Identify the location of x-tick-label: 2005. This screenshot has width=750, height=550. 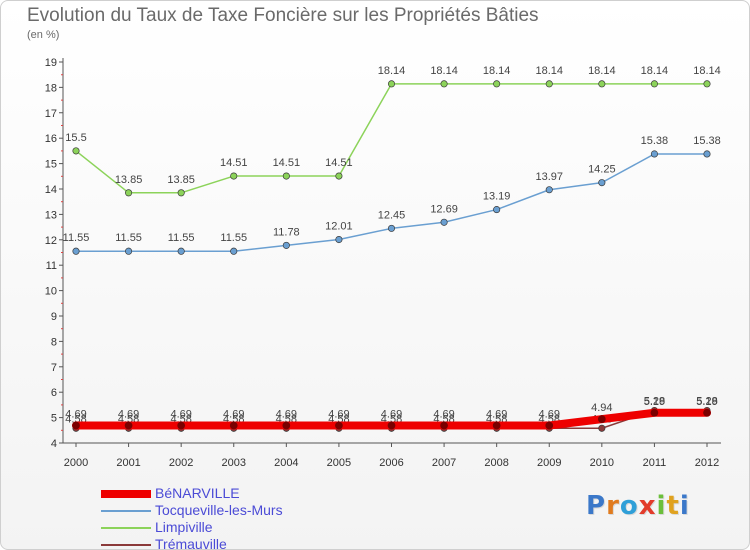
(339, 463).